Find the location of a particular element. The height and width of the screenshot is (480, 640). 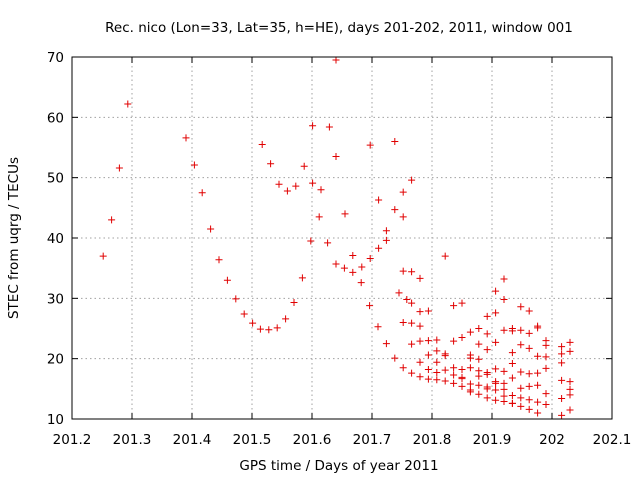

y-tick-labels: 10 20 30 40 50 60 70 is located at coordinates (55, 239).